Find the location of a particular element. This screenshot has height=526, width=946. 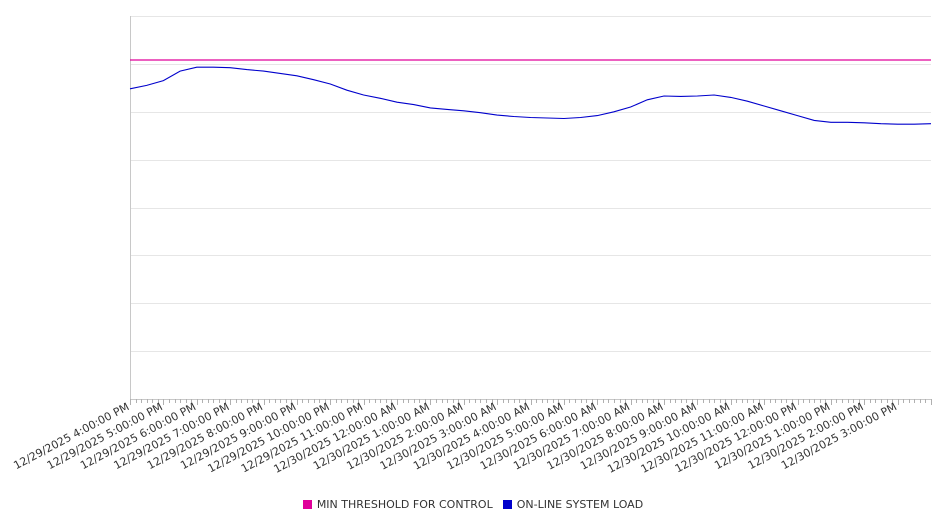

system-load-line is located at coordinates (530, 95).